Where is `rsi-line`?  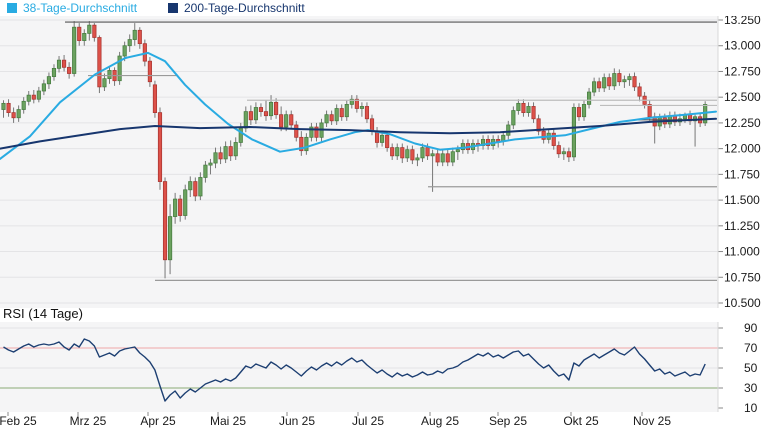 rsi-line is located at coordinates (354, 370).